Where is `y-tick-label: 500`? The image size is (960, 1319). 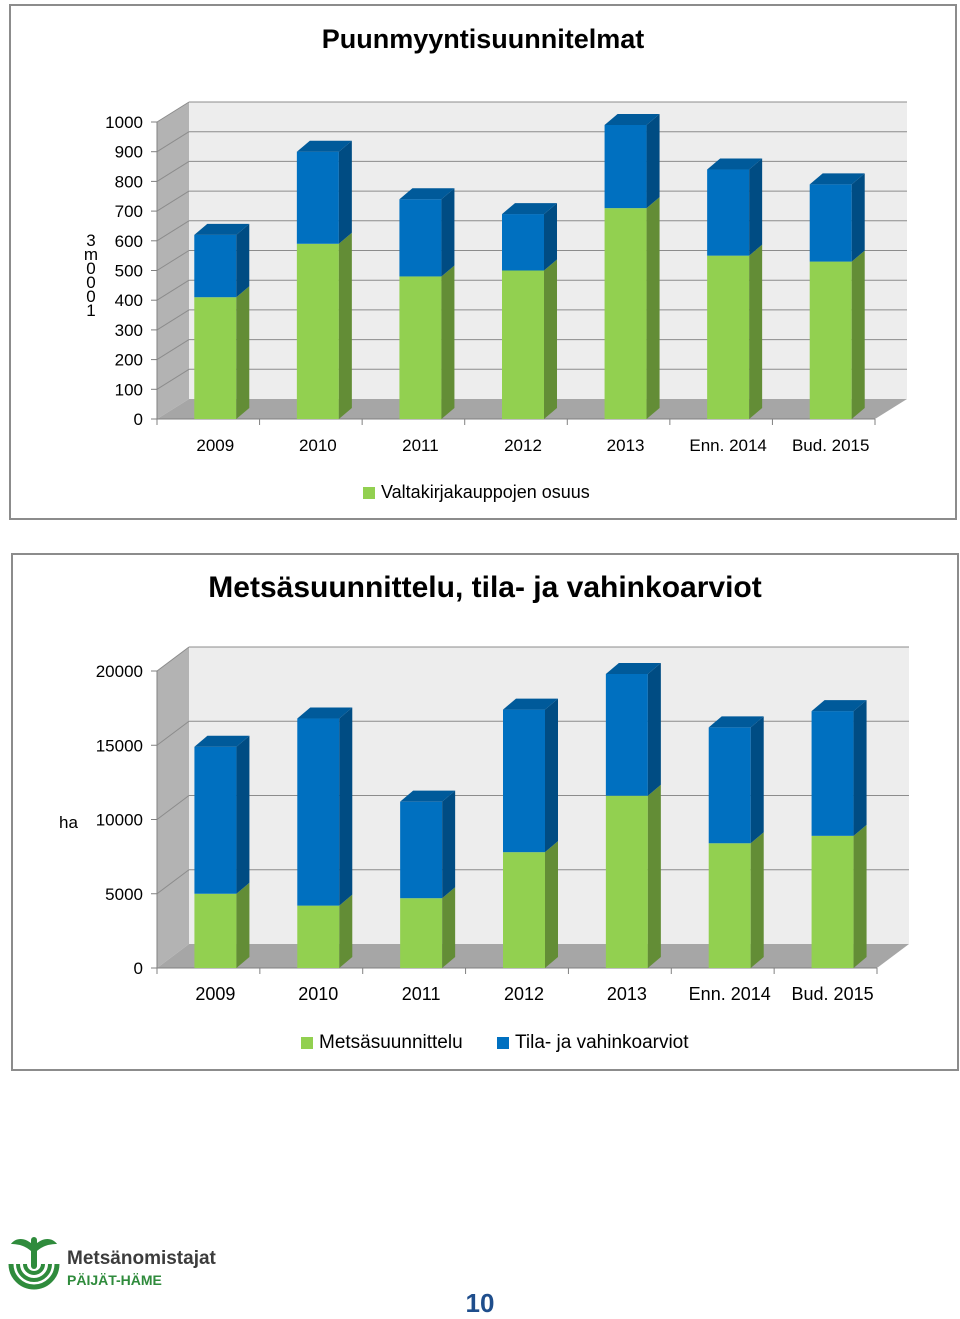
y-tick-label: 500 is located at coordinates (129, 271).